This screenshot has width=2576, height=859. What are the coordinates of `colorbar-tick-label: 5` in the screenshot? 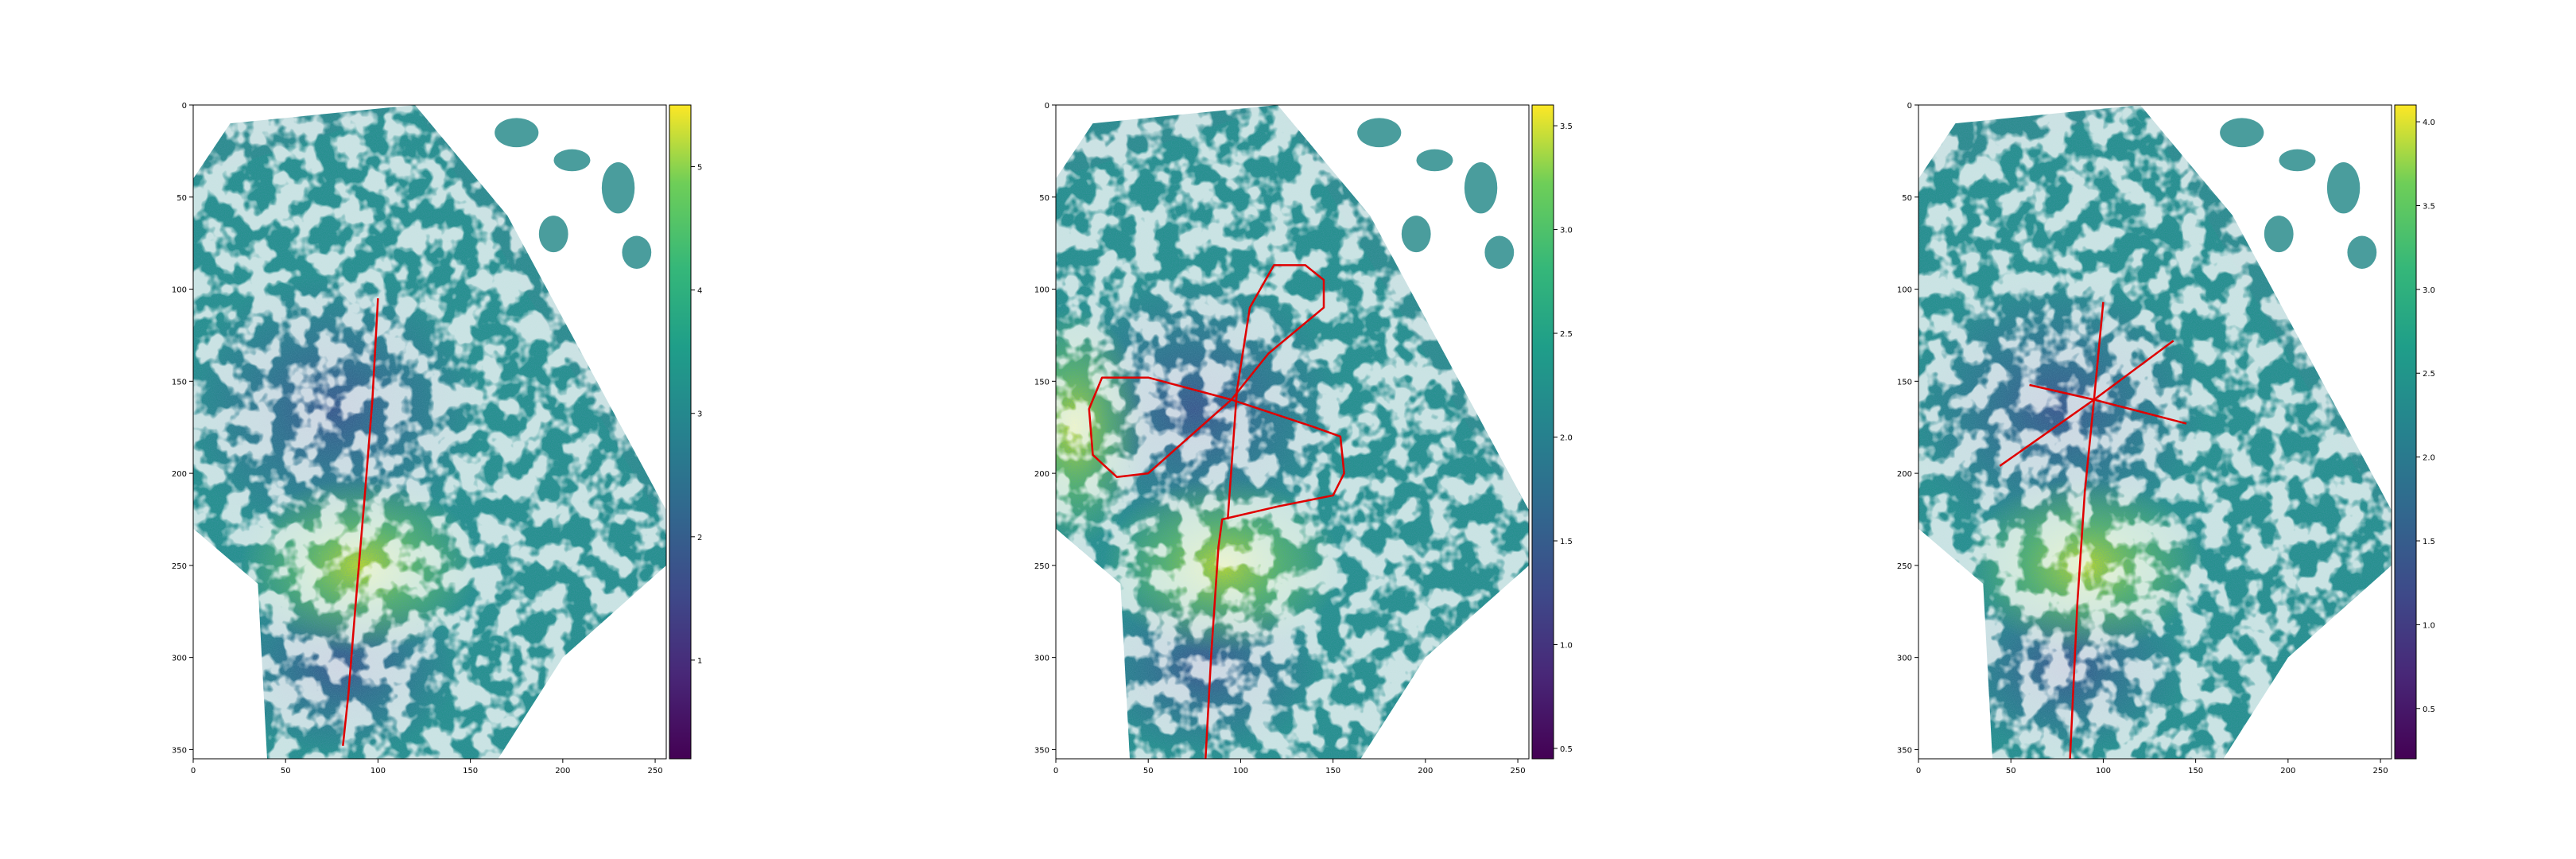 It's located at (700, 168).